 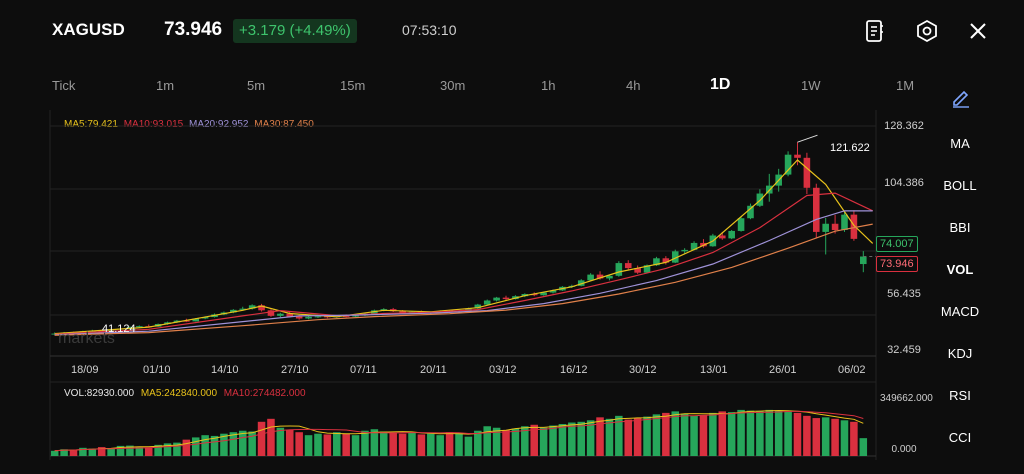 I want to click on symbol-title: XAGUSD, so click(x=88, y=29).